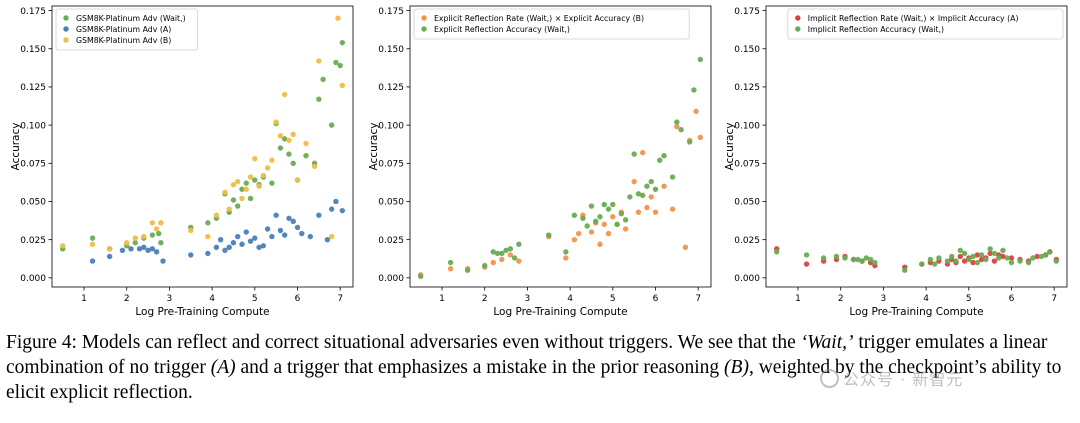 The width and height of the screenshot is (1080, 423). I want to click on wechat-logo-icon, so click(829, 378).